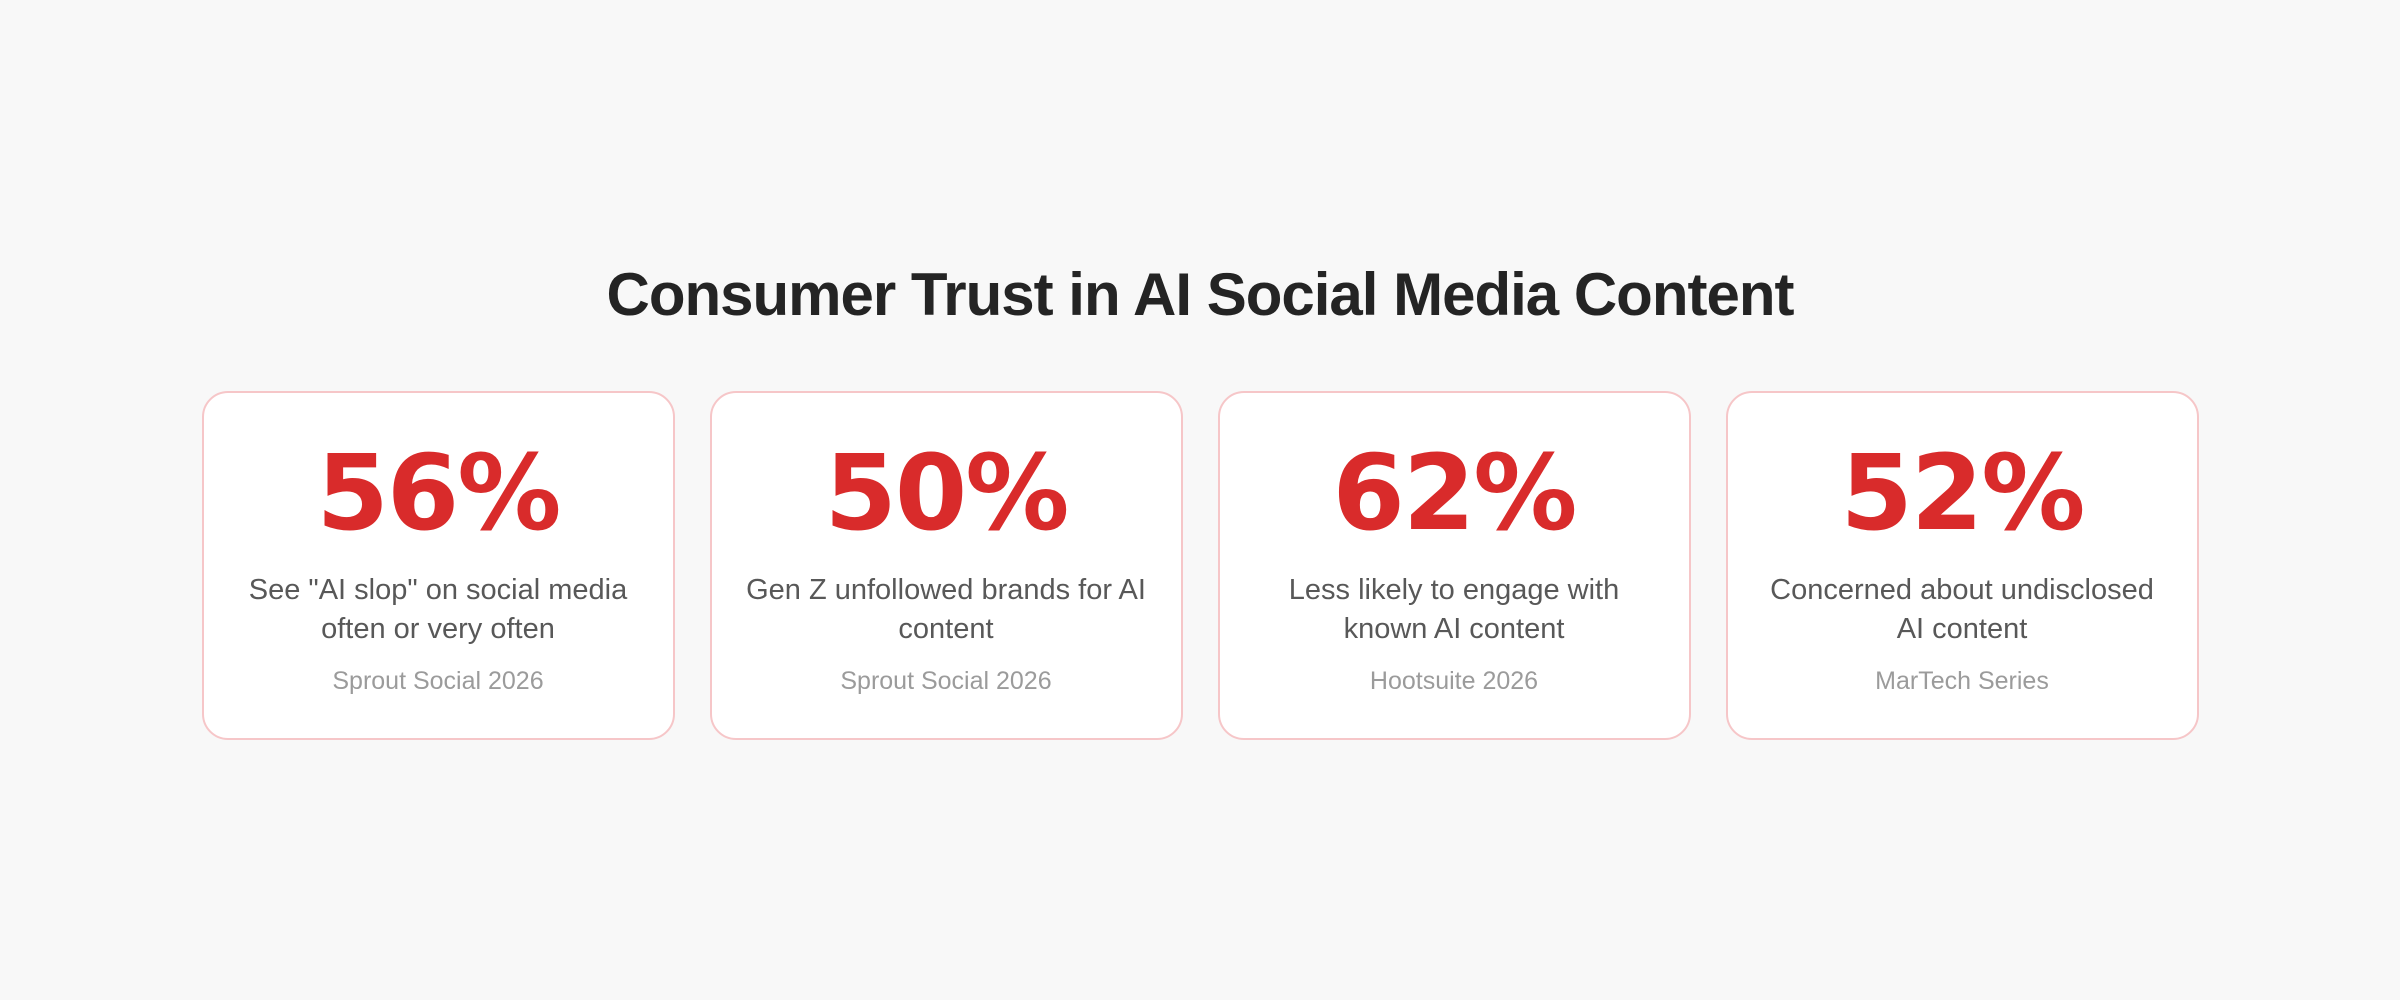  Describe the element at coordinates (1455, 493) in the screenshot. I see `stat-value: 62%` at that location.